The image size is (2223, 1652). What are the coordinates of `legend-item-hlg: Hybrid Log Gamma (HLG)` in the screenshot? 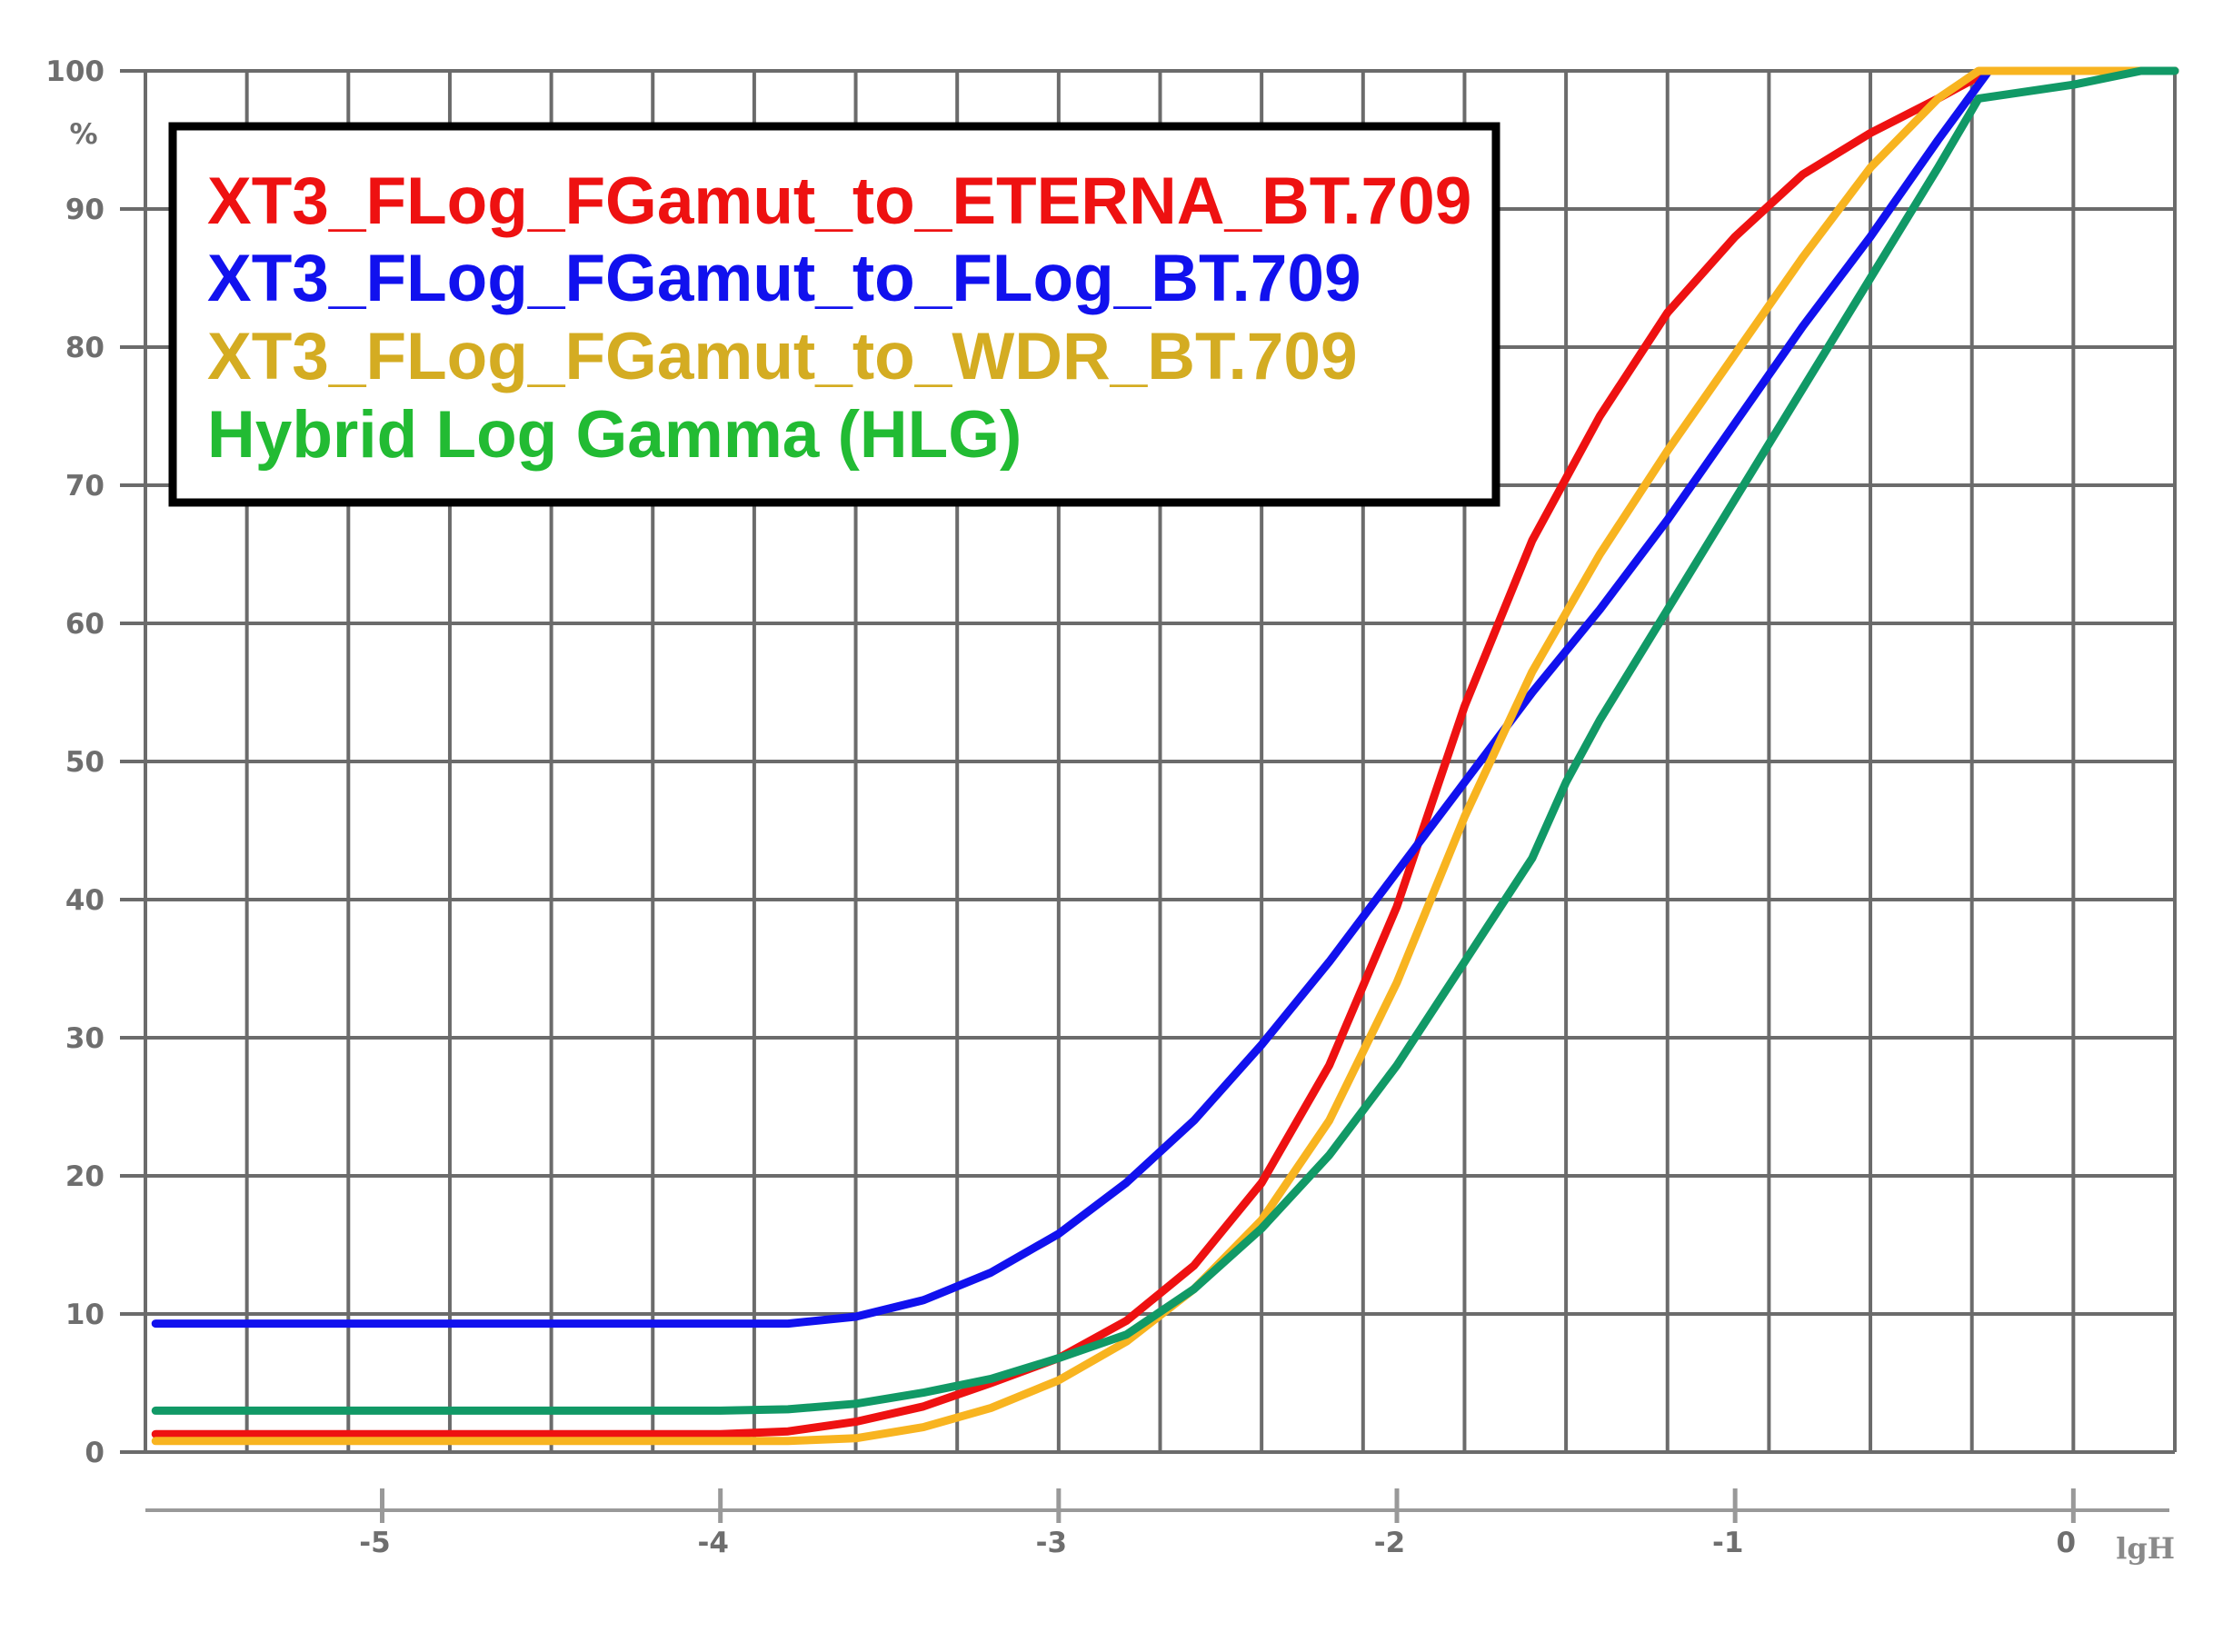 It's located at (614, 435).